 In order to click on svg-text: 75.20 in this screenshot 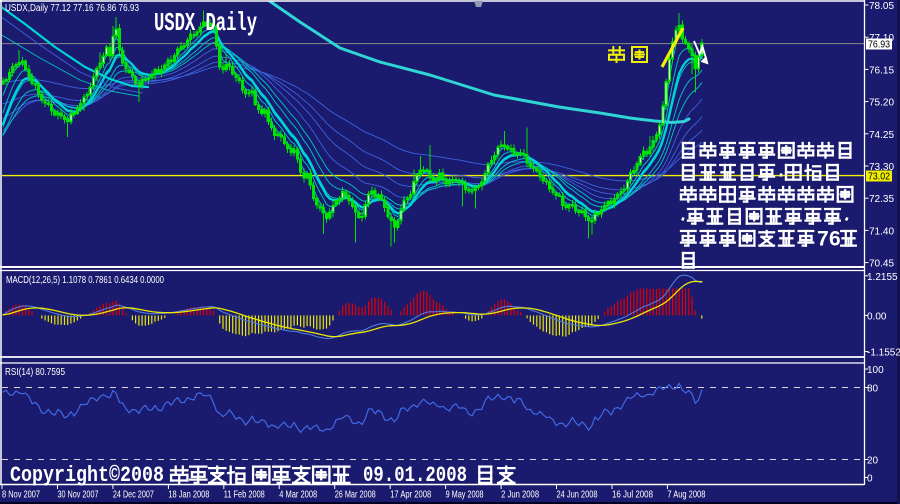, I will do `click(881, 103)`.